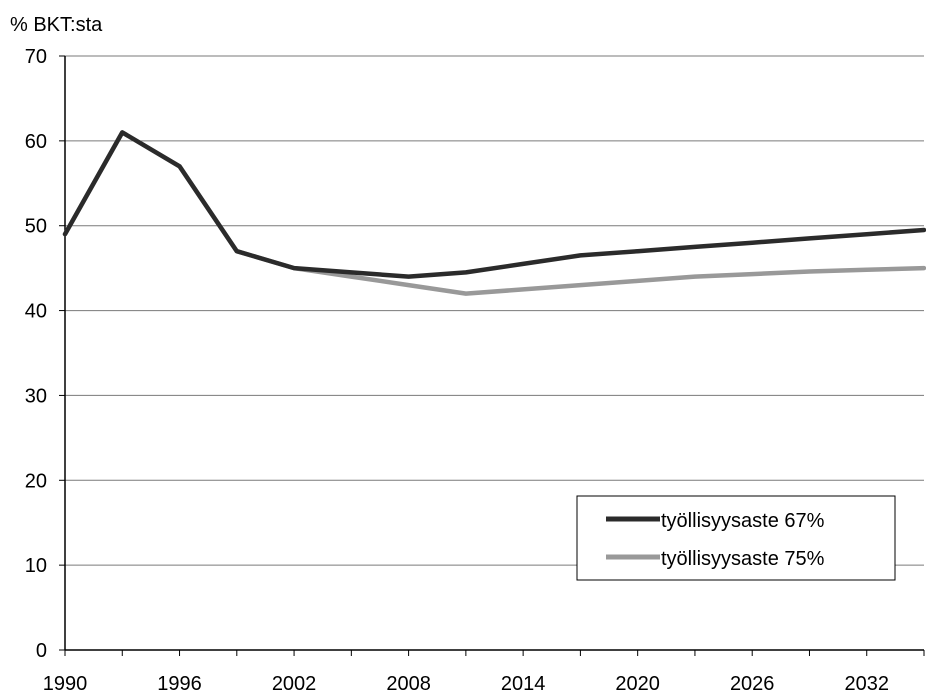  Describe the element at coordinates (179, 683) in the screenshot. I see `x-tick-label: 1996` at that location.